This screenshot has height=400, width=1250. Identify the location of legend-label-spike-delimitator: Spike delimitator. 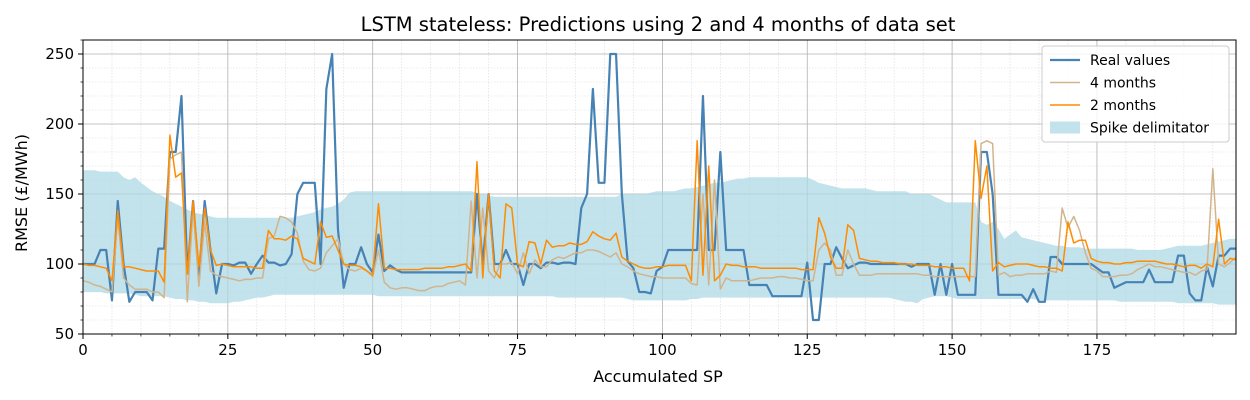
(1149, 129).